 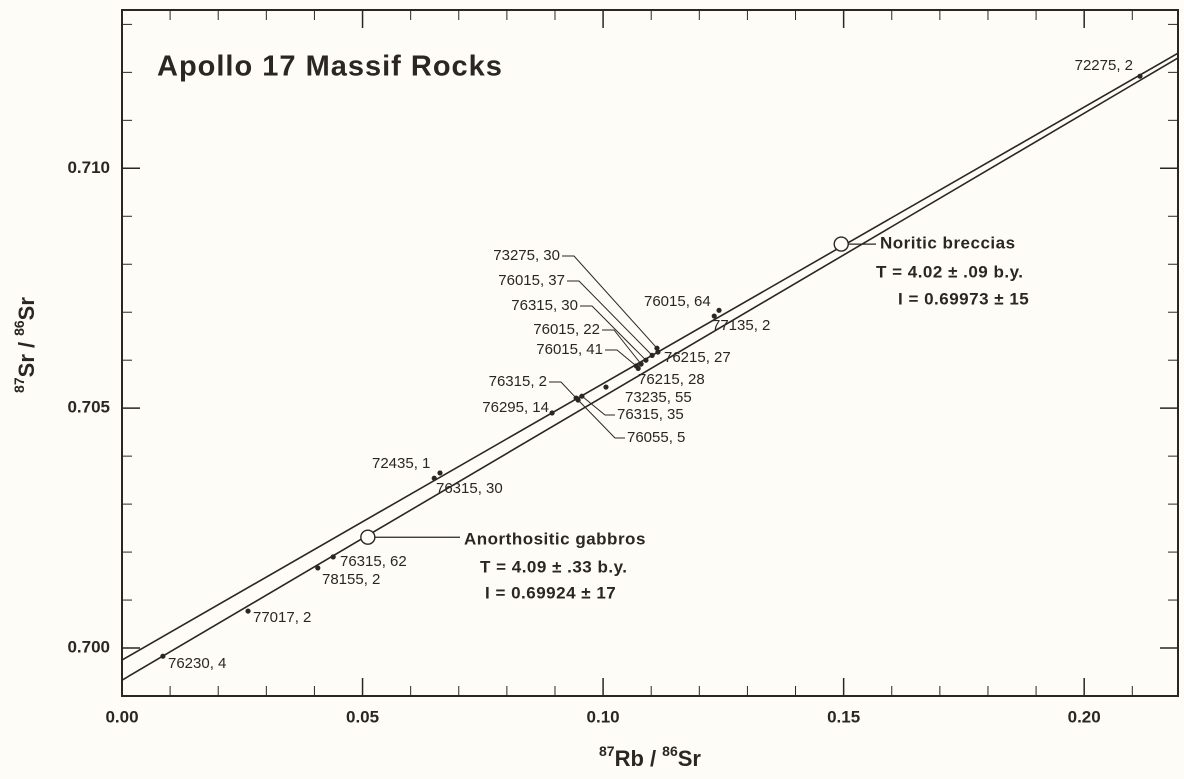 I want to click on y-axis-title-part: Sr /, so click(x=26, y=359).